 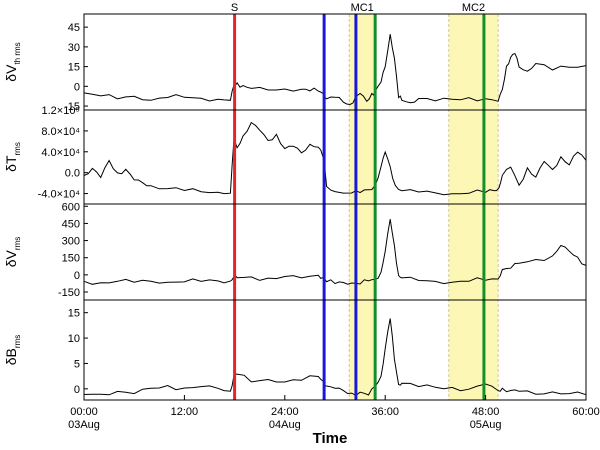 I want to click on y-tick-label-panel-3-5: 450, so click(x=71, y=224).